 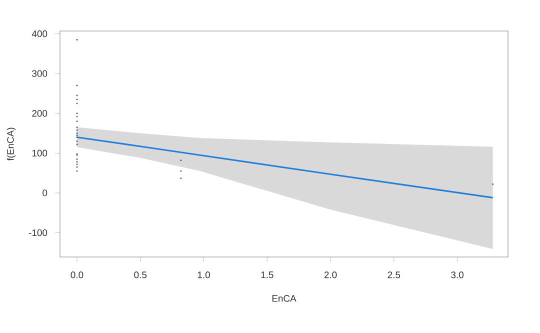 What do you see at coordinates (140, 275) in the screenshot?
I see `x-tick-label: 0.5` at bounding box center [140, 275].